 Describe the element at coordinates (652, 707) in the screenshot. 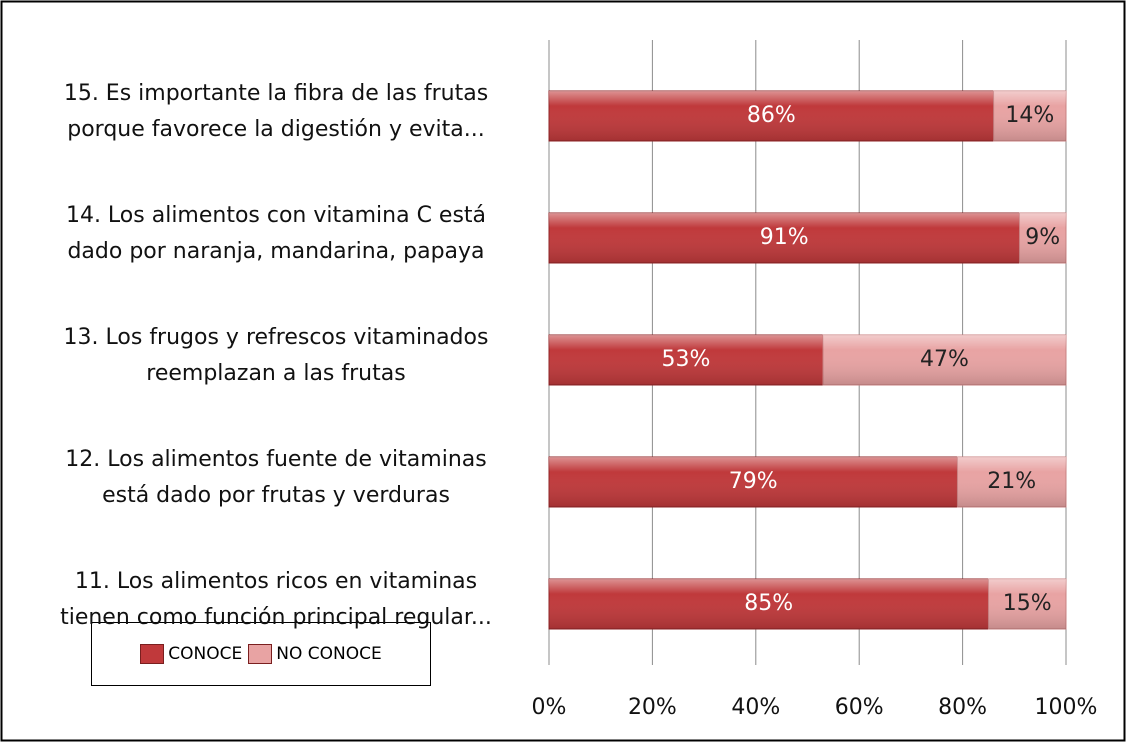

I see `x-tick-label: 20%` at that location.